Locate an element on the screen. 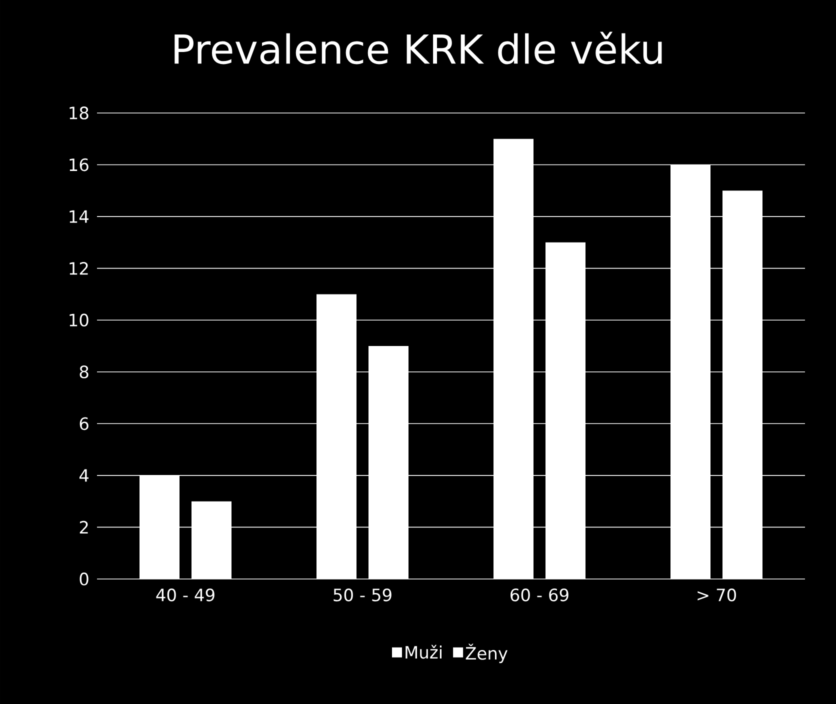 The image size is (836, 704). chart-title: Prevalence KRK dle věku is located at coordinates (418, 48).